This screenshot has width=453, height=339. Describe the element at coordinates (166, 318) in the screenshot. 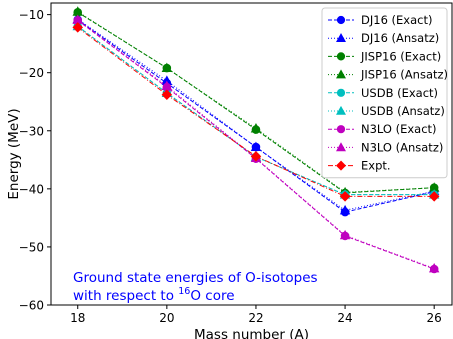

I see `x-tick-label: 20` at that location.